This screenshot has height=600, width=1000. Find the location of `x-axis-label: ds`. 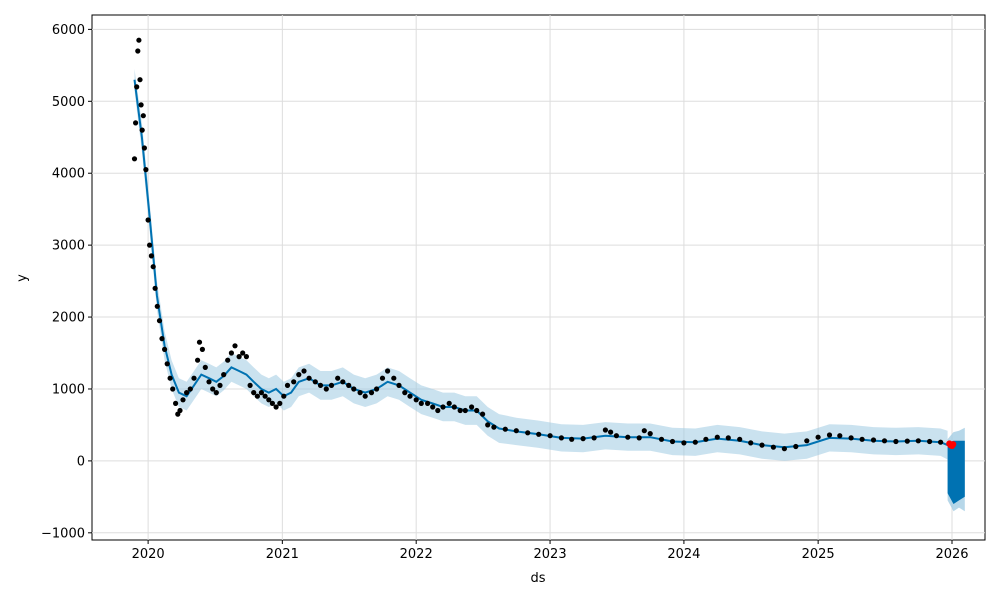

x-axis-label: ds is located at coordinates (537, 578).